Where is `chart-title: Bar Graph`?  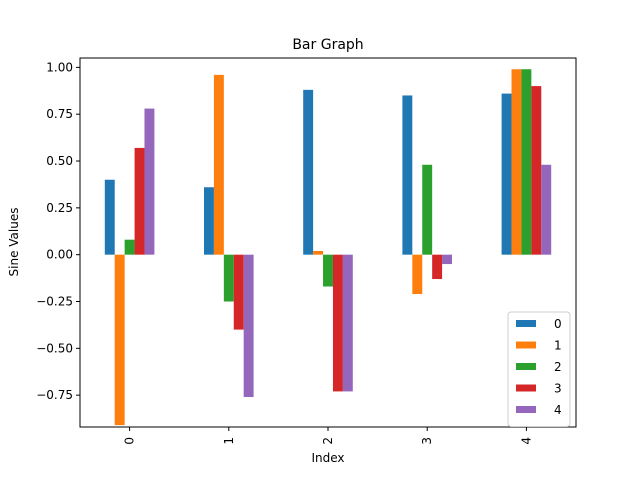
chart-title: Bar Graph is located at coordinates (327, 45).